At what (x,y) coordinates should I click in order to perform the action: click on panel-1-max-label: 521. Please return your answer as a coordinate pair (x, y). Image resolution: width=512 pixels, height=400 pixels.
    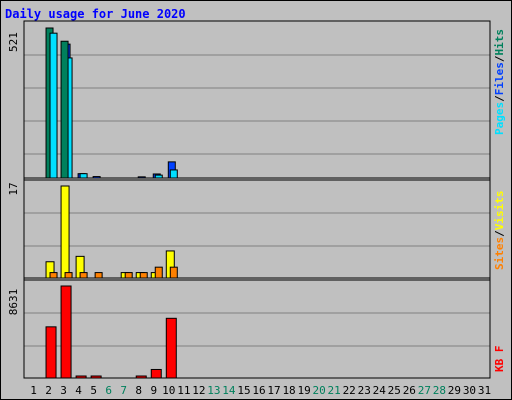
    Looking at the image, I should click on (13, 42).